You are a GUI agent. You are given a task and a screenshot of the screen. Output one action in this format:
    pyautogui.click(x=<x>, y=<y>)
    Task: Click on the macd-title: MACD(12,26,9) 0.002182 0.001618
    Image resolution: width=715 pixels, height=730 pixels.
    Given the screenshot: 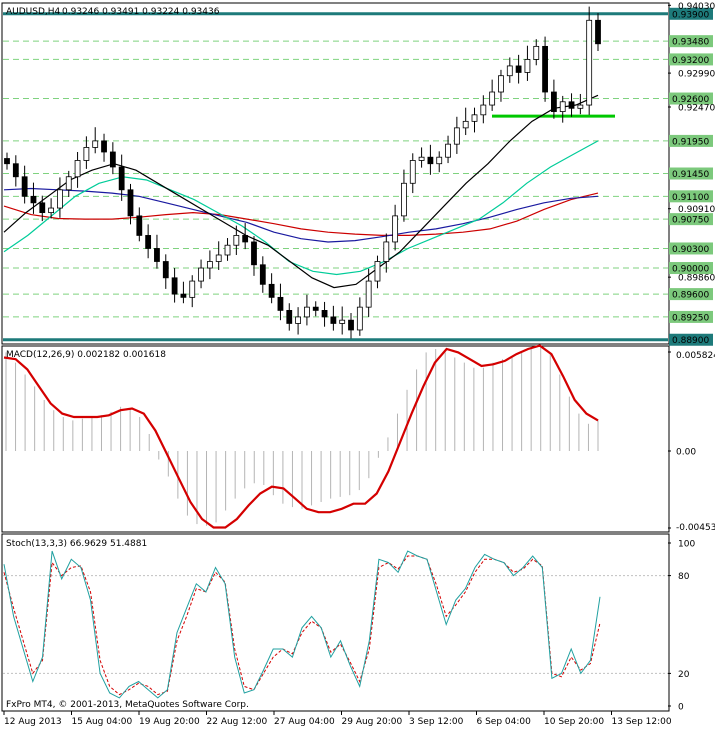 What is the action you would take?
    pyautogui.click(x=86, y=355)
    